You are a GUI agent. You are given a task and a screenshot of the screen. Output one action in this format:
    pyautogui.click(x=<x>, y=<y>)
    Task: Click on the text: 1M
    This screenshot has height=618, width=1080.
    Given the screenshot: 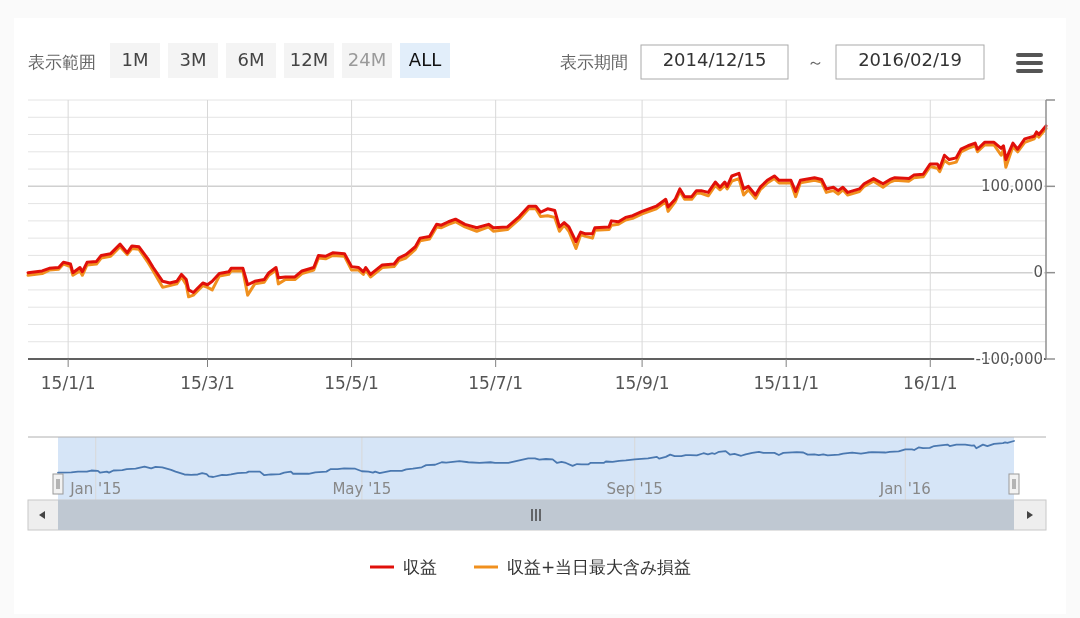 What is the action you would take?
    pyautogui.click(x=135, y=59)
    